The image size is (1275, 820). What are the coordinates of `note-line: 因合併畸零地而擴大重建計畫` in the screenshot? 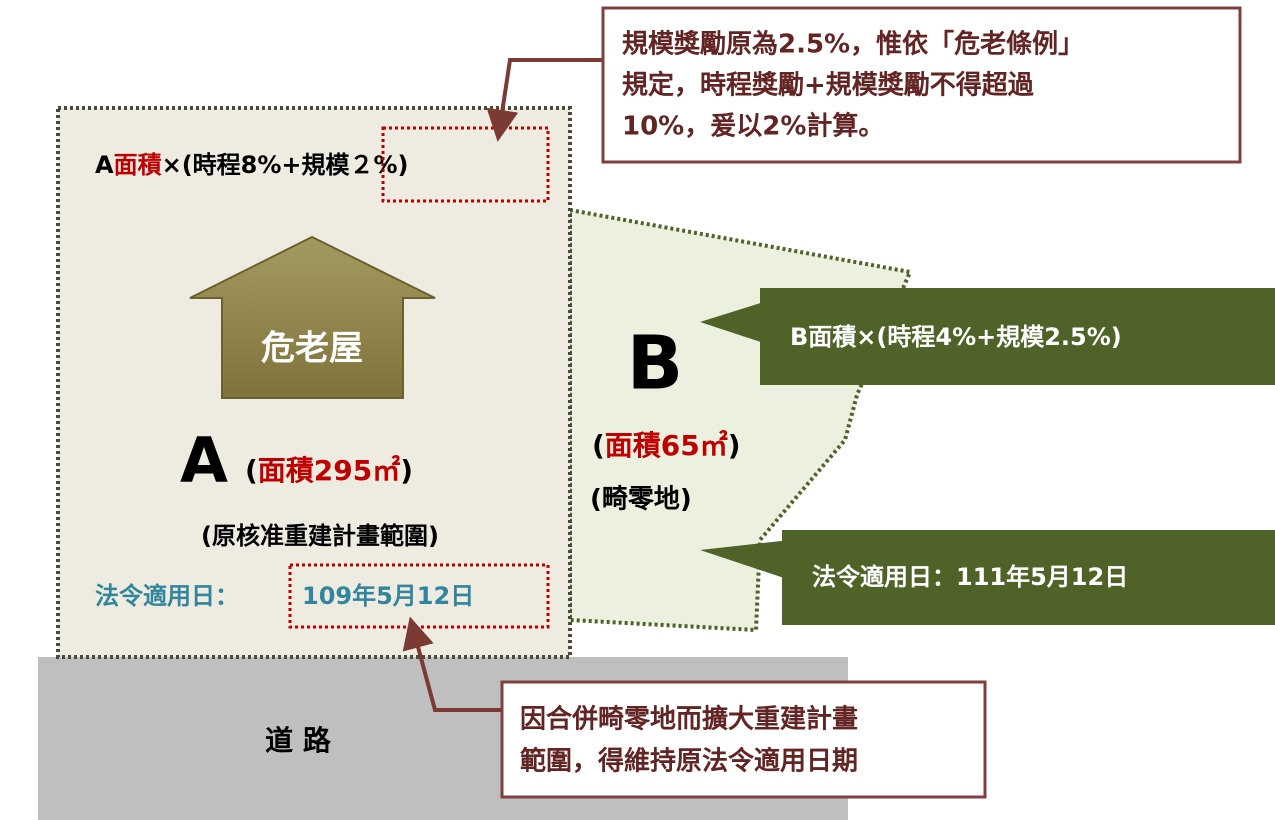 It's located at (689, 719).